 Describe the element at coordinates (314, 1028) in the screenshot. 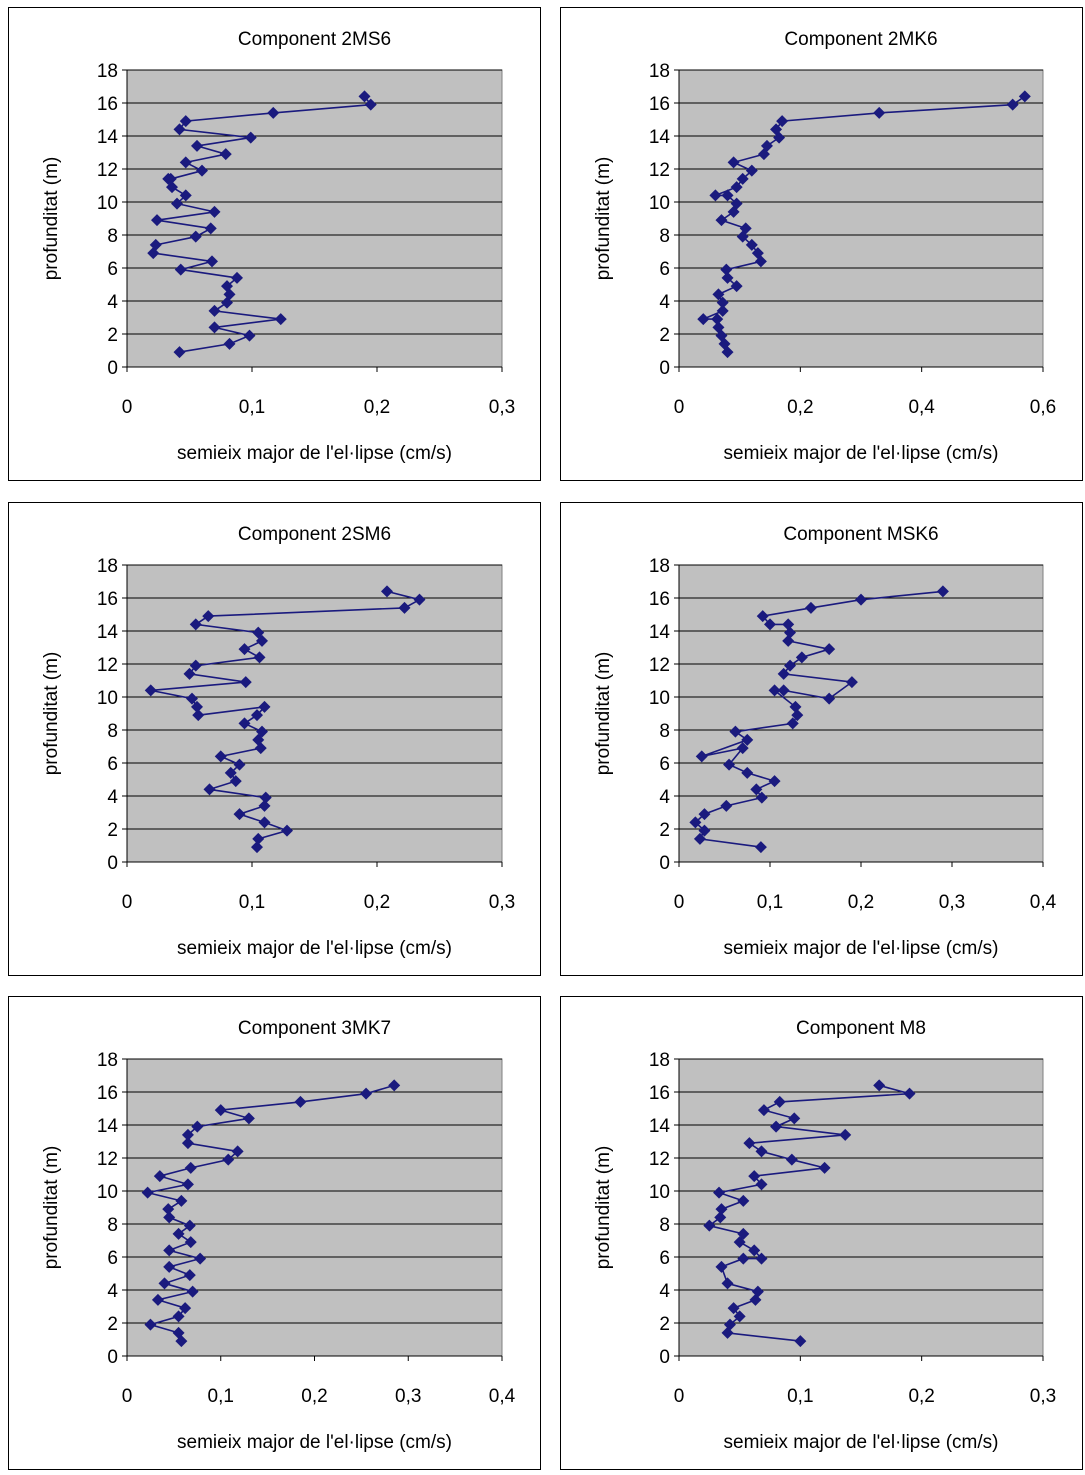

I see `chart-title: Component 3MK7` at that location.